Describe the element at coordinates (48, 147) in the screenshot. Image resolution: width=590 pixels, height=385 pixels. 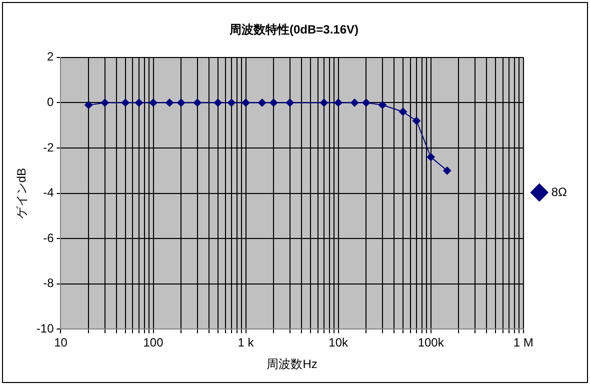
I see `y-tick-label: -2` at that location.